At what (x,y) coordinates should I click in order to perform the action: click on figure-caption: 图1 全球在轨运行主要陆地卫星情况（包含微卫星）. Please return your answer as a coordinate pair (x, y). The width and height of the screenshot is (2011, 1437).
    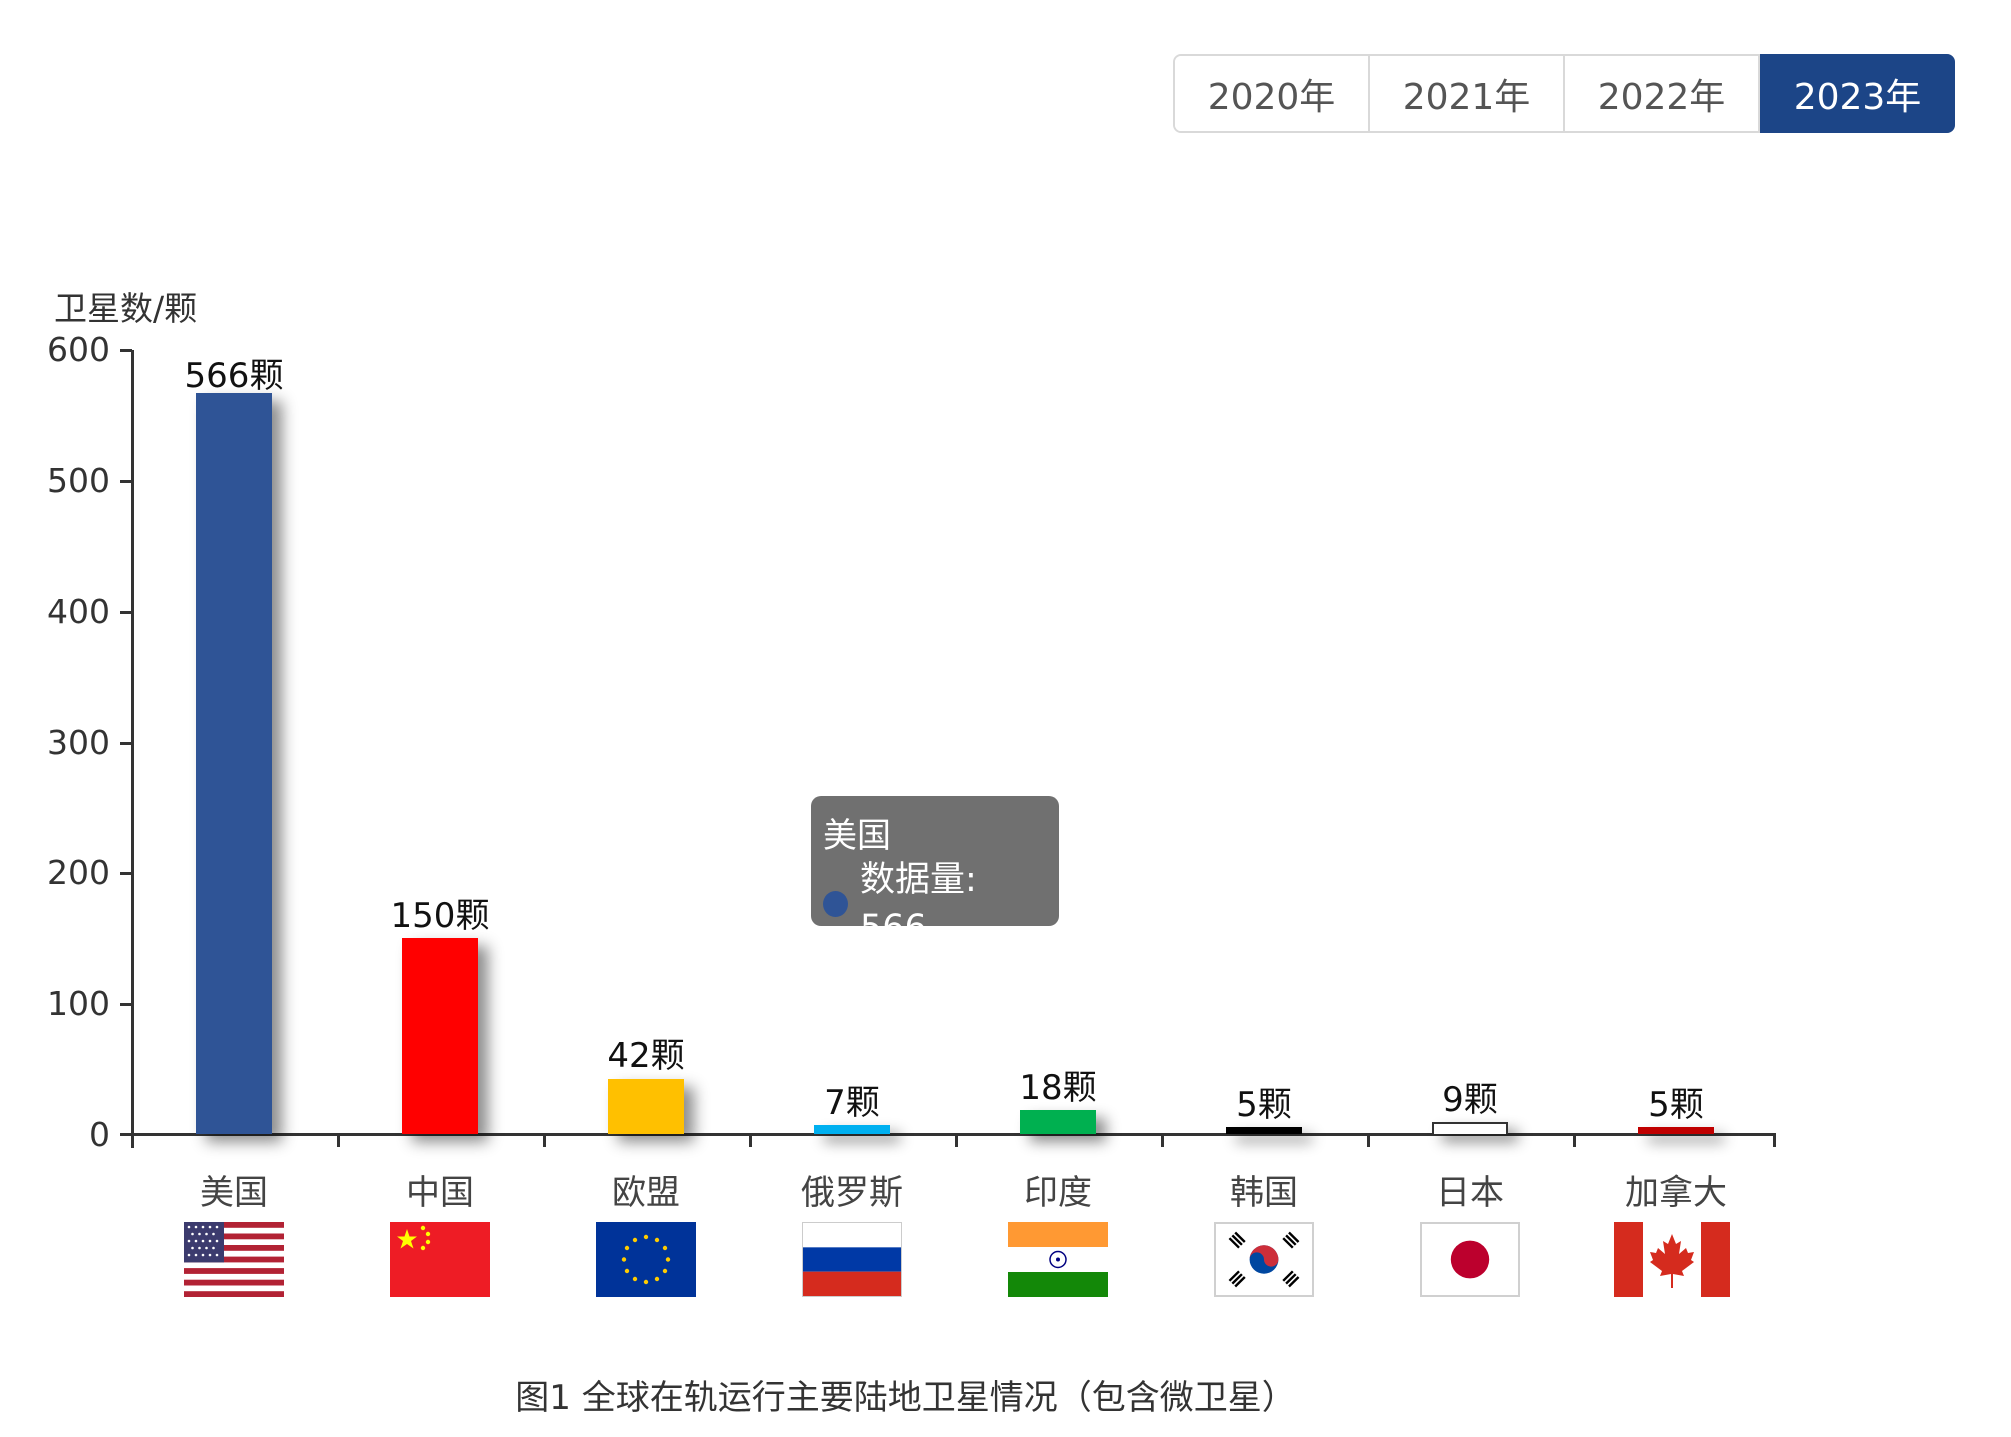
    Looking at the image, I should click on (1005, 1394).